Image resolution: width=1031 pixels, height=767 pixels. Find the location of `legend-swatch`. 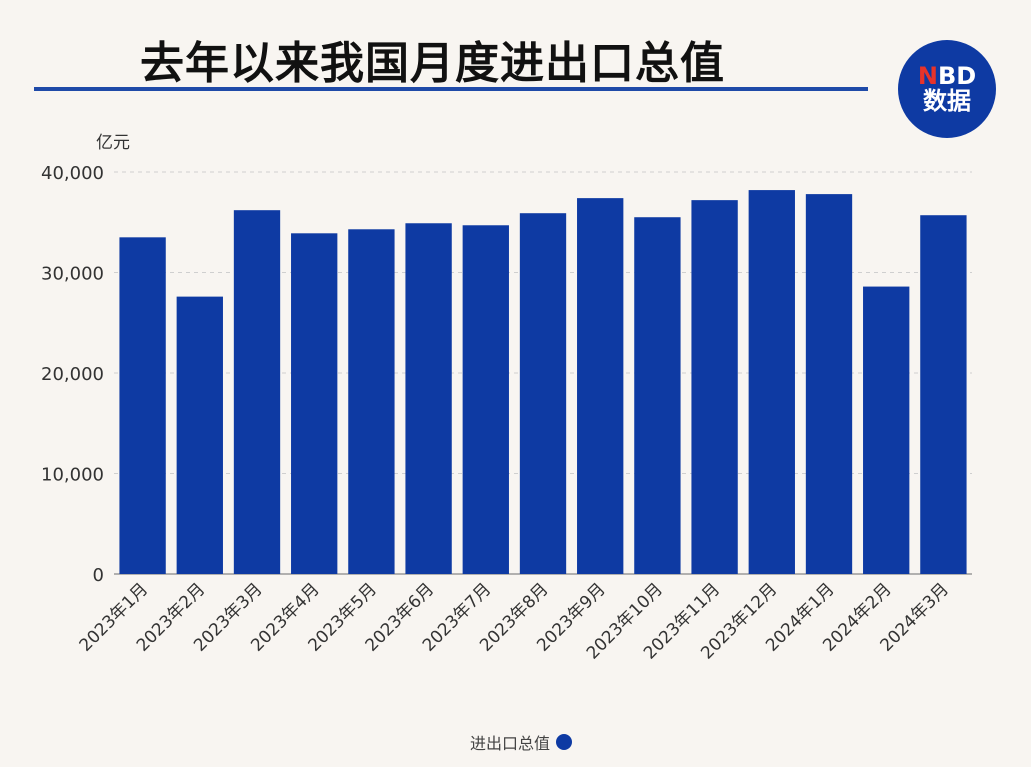

legend-swatch is located at coordinates (564, 742).